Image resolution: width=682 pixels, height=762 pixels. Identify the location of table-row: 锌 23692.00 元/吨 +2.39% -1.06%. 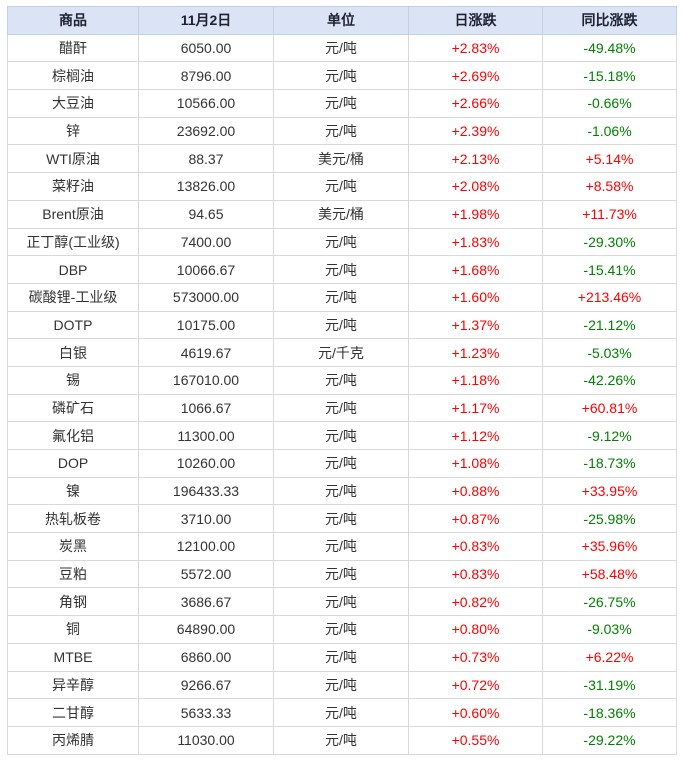
(342, 131).